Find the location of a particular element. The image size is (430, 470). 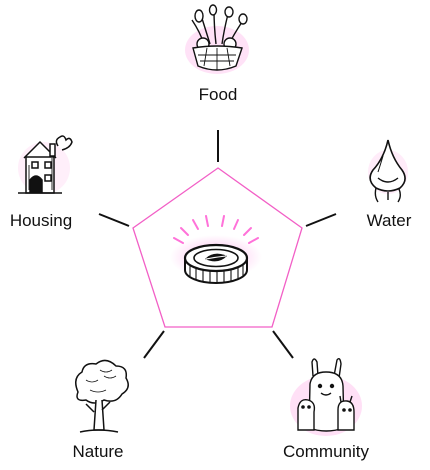

node-label-community: Community is located at coordinates (326, 451).